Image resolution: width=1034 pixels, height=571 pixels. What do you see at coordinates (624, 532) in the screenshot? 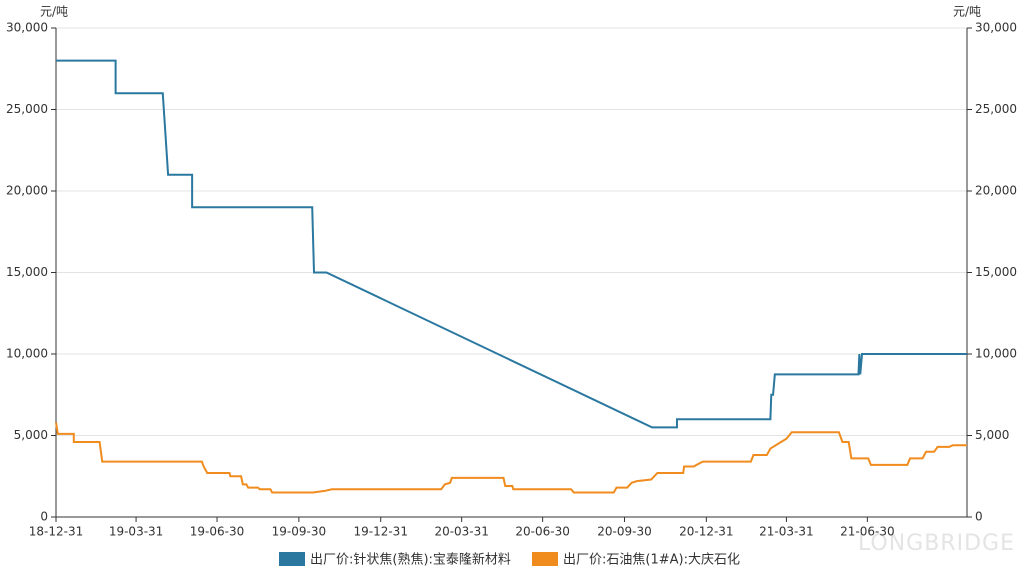
I see `x-tick-label: 20-09-30` at bounding box center [624, 532].